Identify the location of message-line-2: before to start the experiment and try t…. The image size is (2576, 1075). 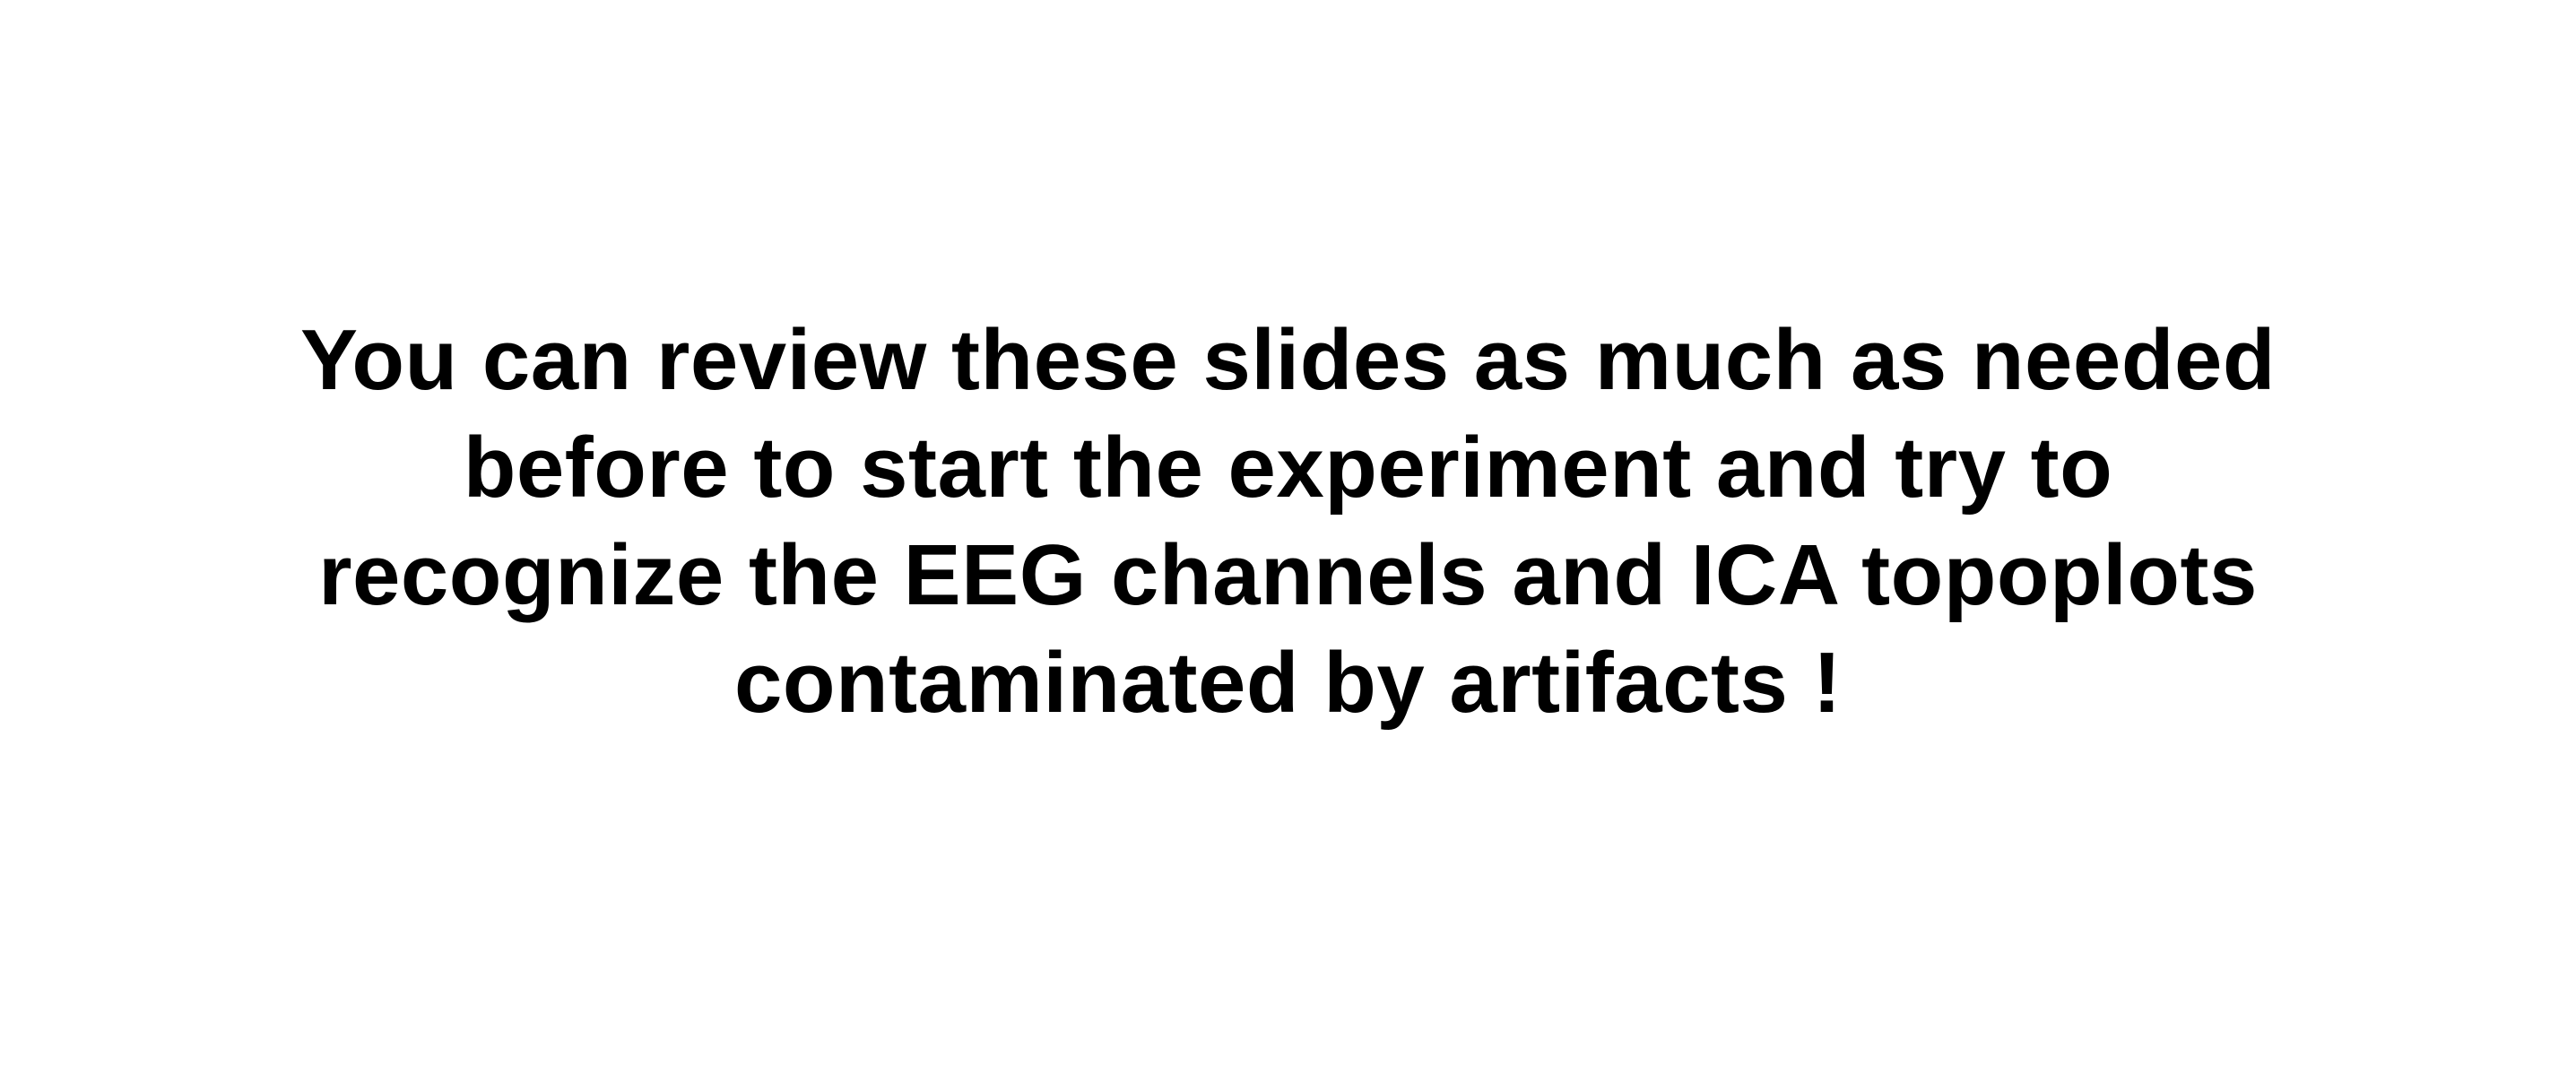
(1288, 468).